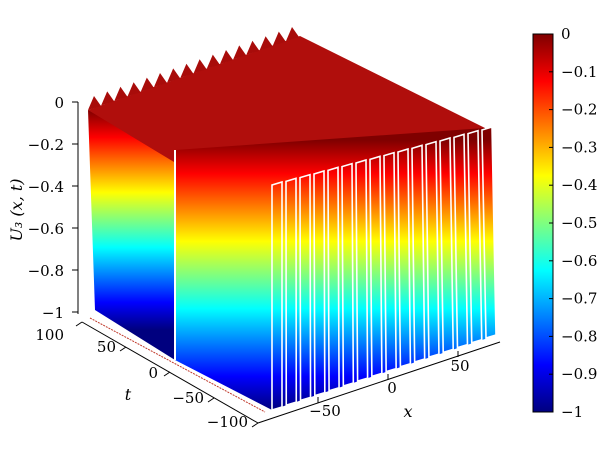  Describe the element at coordinates (407, 411) in the screenshot. I see `x-axis-label: x` at that location.